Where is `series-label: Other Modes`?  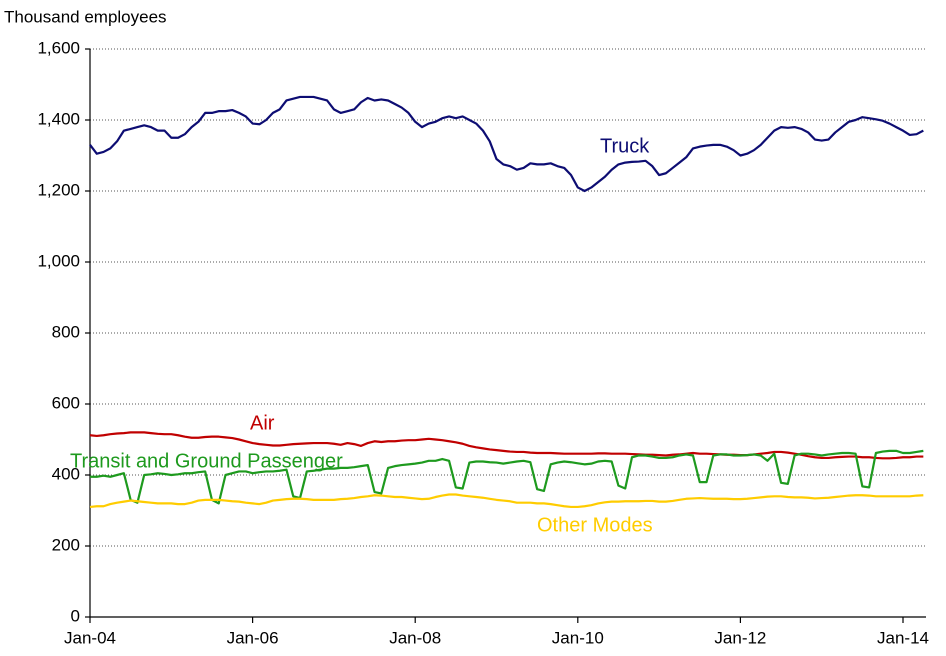
series-label: Other Modes is located at coordinates (595, 525).